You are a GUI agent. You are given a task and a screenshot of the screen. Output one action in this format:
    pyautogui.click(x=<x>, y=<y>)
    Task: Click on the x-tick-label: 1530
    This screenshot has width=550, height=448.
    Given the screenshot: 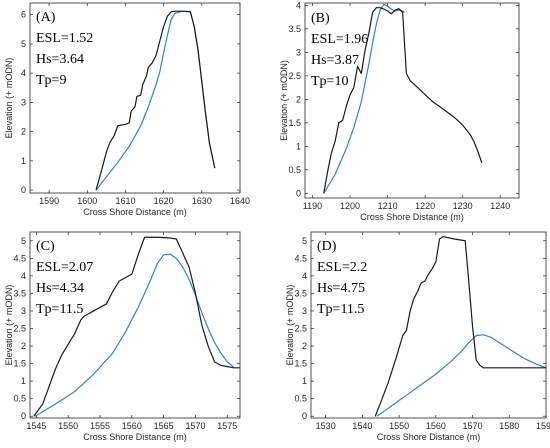 What is the action you would take?
    pyautogui.click(x=326, y=426)
    